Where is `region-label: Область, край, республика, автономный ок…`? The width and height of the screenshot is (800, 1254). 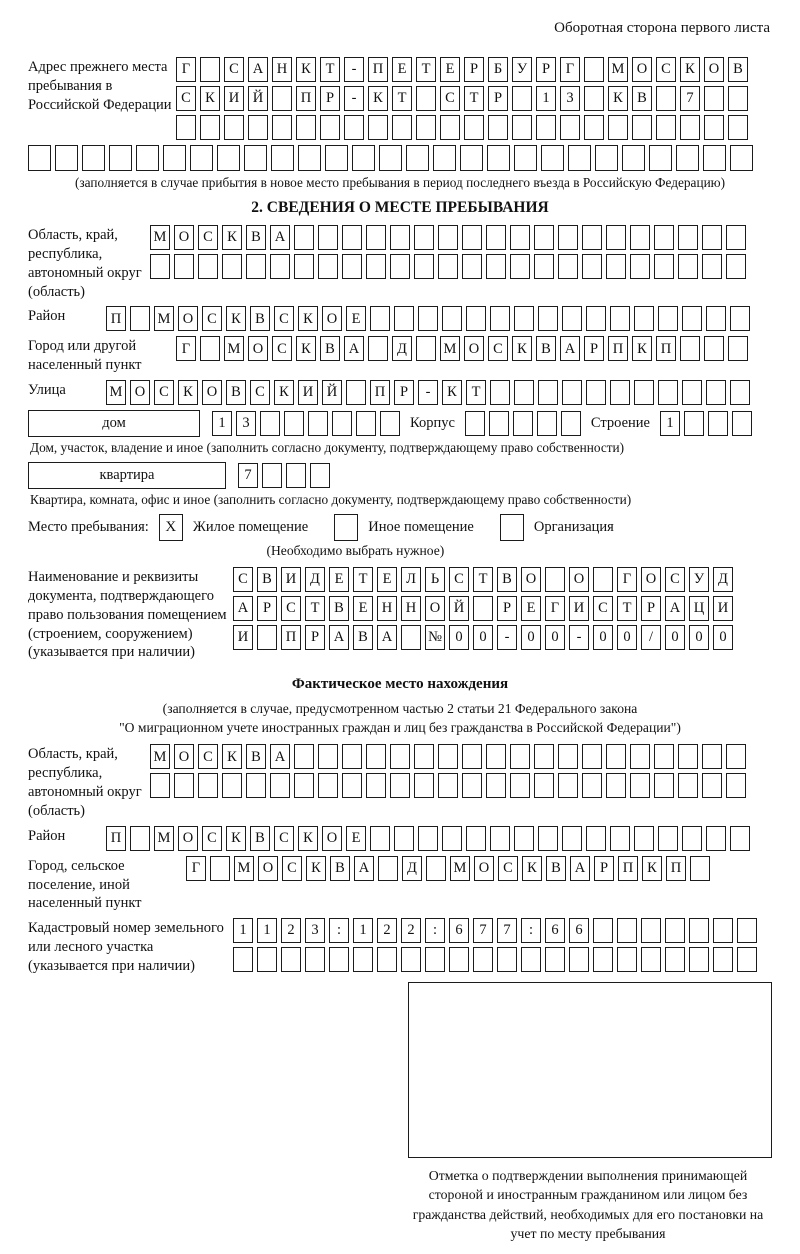 region-label: Область, край, республика, автономный ок… is located at coordinates (85, 263).